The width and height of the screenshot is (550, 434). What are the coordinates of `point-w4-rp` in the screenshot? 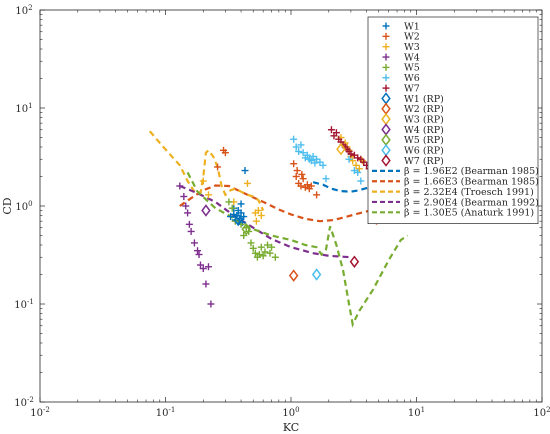 It's located at (206, 210).